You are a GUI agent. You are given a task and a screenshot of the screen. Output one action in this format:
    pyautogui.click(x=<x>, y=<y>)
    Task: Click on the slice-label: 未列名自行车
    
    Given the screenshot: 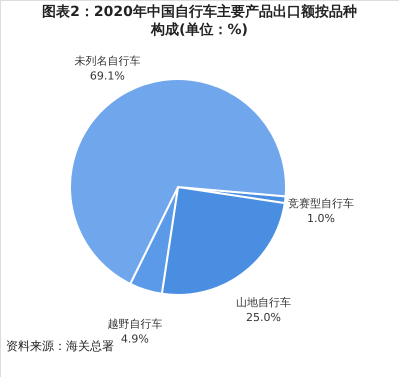 What is the action you would take?
    pyautogui.click(x=107, y=61)
    